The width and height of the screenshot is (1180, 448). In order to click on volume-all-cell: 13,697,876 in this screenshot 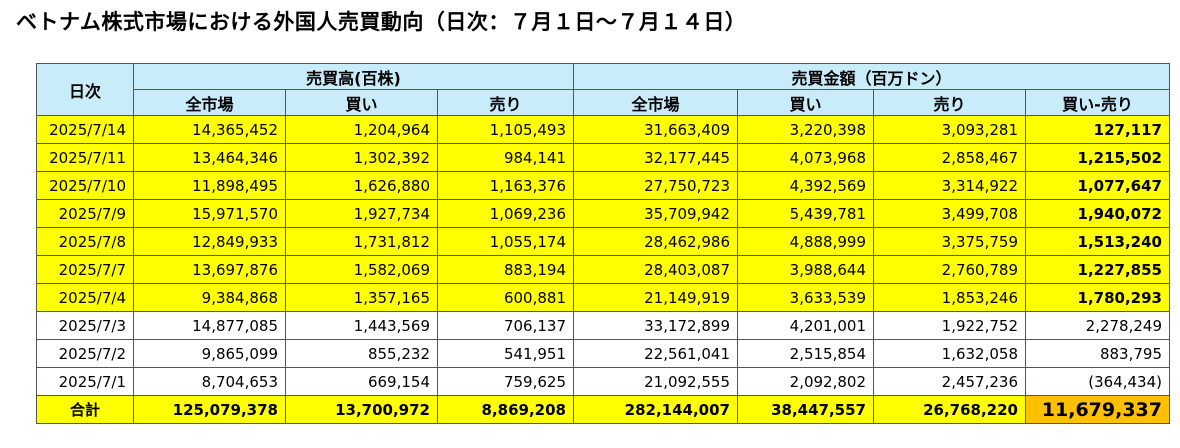, I will do `click(209, 269)`.